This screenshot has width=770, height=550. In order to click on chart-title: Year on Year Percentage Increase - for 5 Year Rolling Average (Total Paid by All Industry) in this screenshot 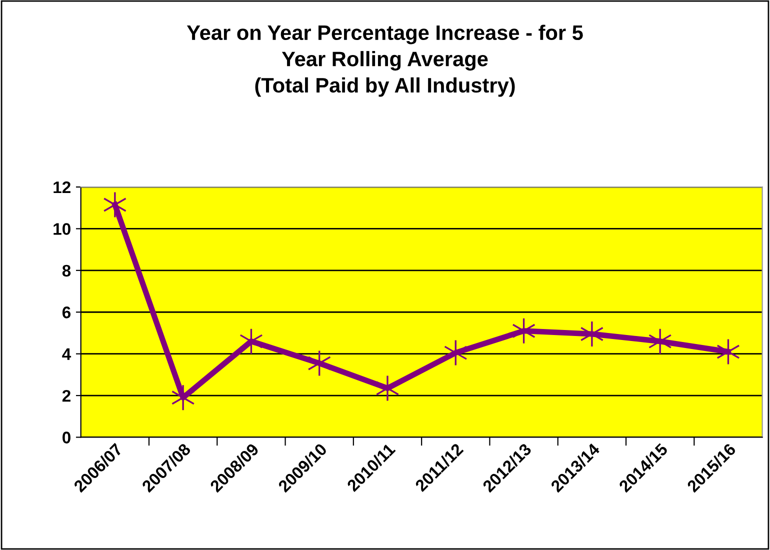, I will do `click(384, 60)`.